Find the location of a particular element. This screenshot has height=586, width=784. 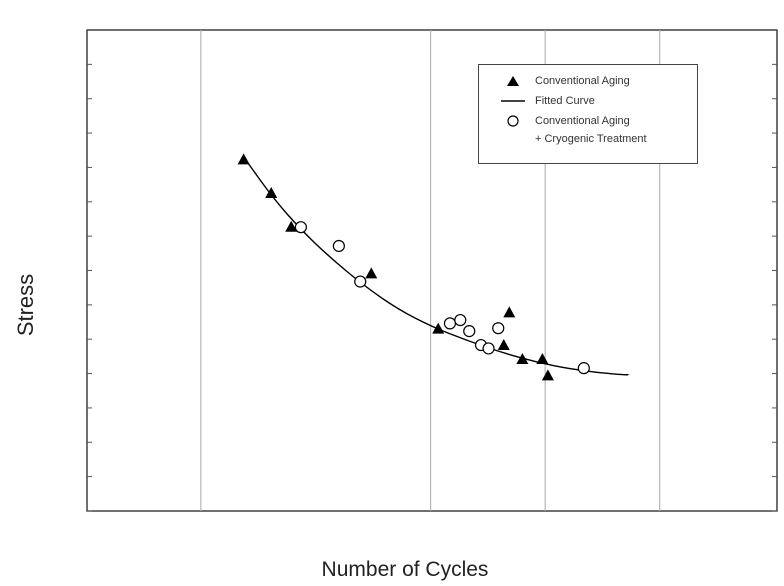

legend-item-conventional-aging: Conventional Aging is located at coordinates (588, 81).